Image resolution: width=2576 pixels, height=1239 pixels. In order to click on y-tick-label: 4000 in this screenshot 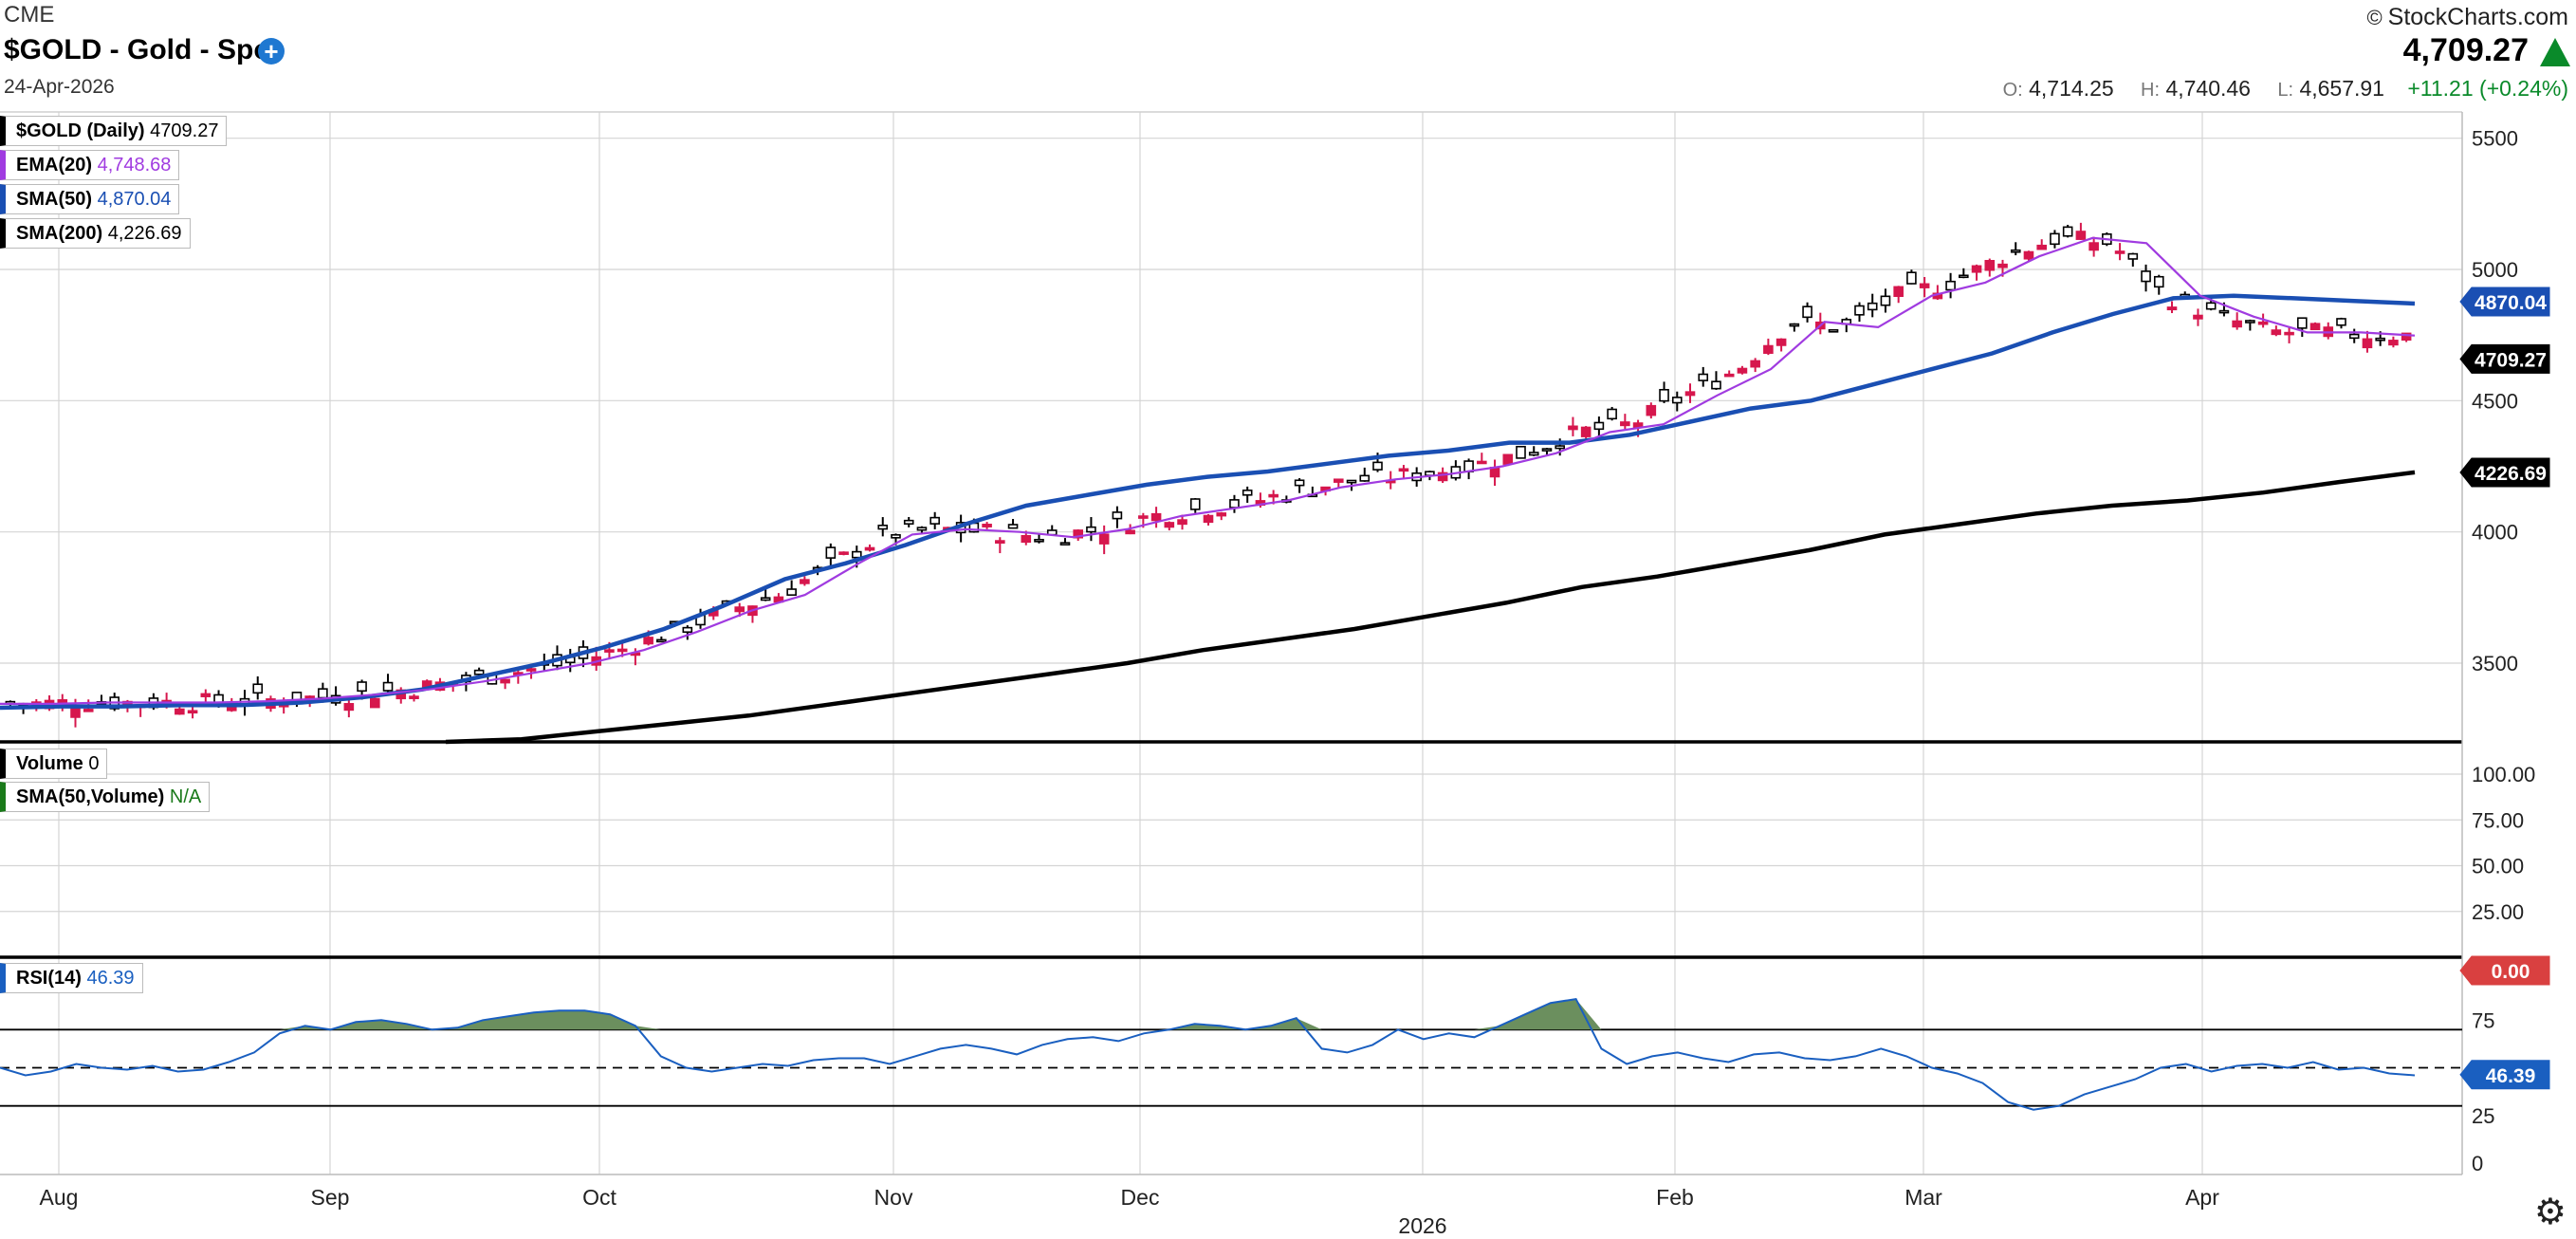, I will do `click(2495, 533)`.